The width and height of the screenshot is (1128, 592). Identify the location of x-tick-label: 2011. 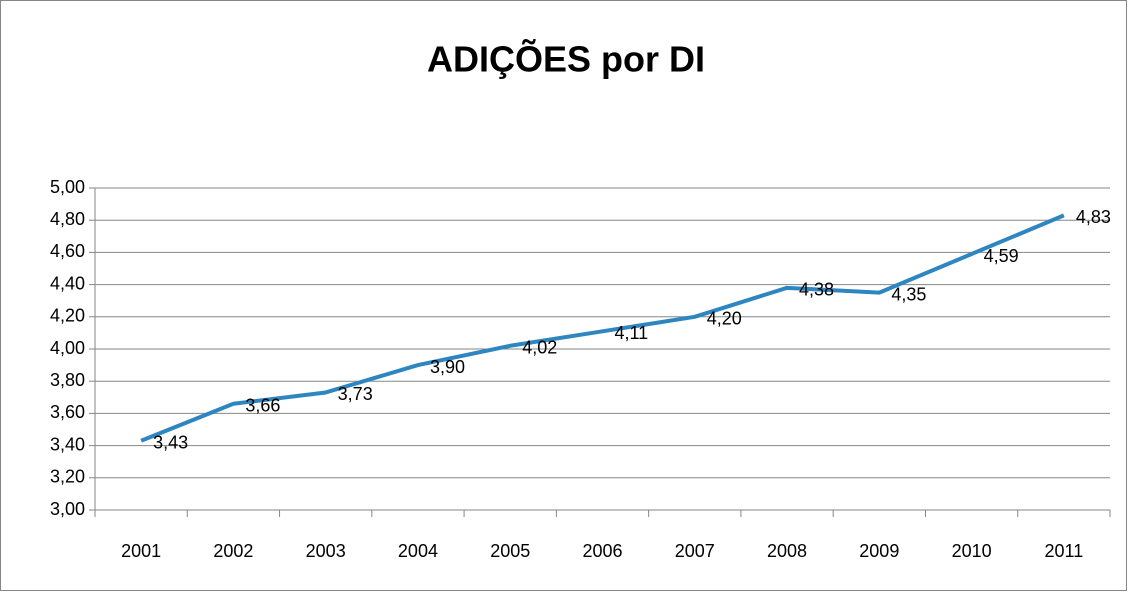
(1064, 551).